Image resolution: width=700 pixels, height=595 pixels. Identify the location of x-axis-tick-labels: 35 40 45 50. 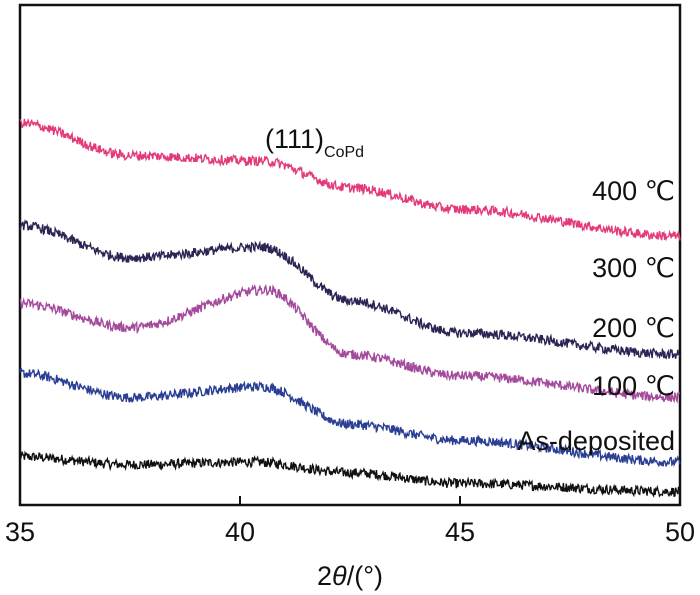
(350, 532).